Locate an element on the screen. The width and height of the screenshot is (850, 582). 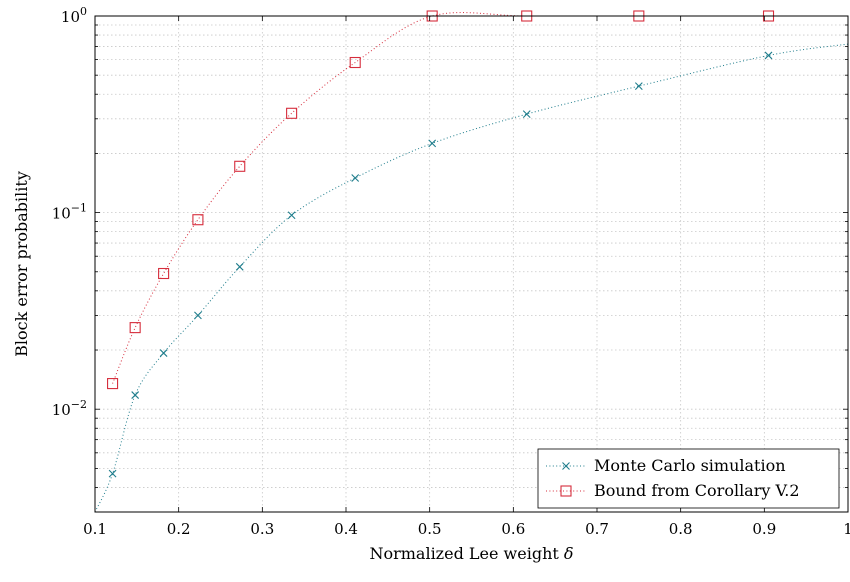
x-tick-label: 1 is located at coordinates (846, 529).